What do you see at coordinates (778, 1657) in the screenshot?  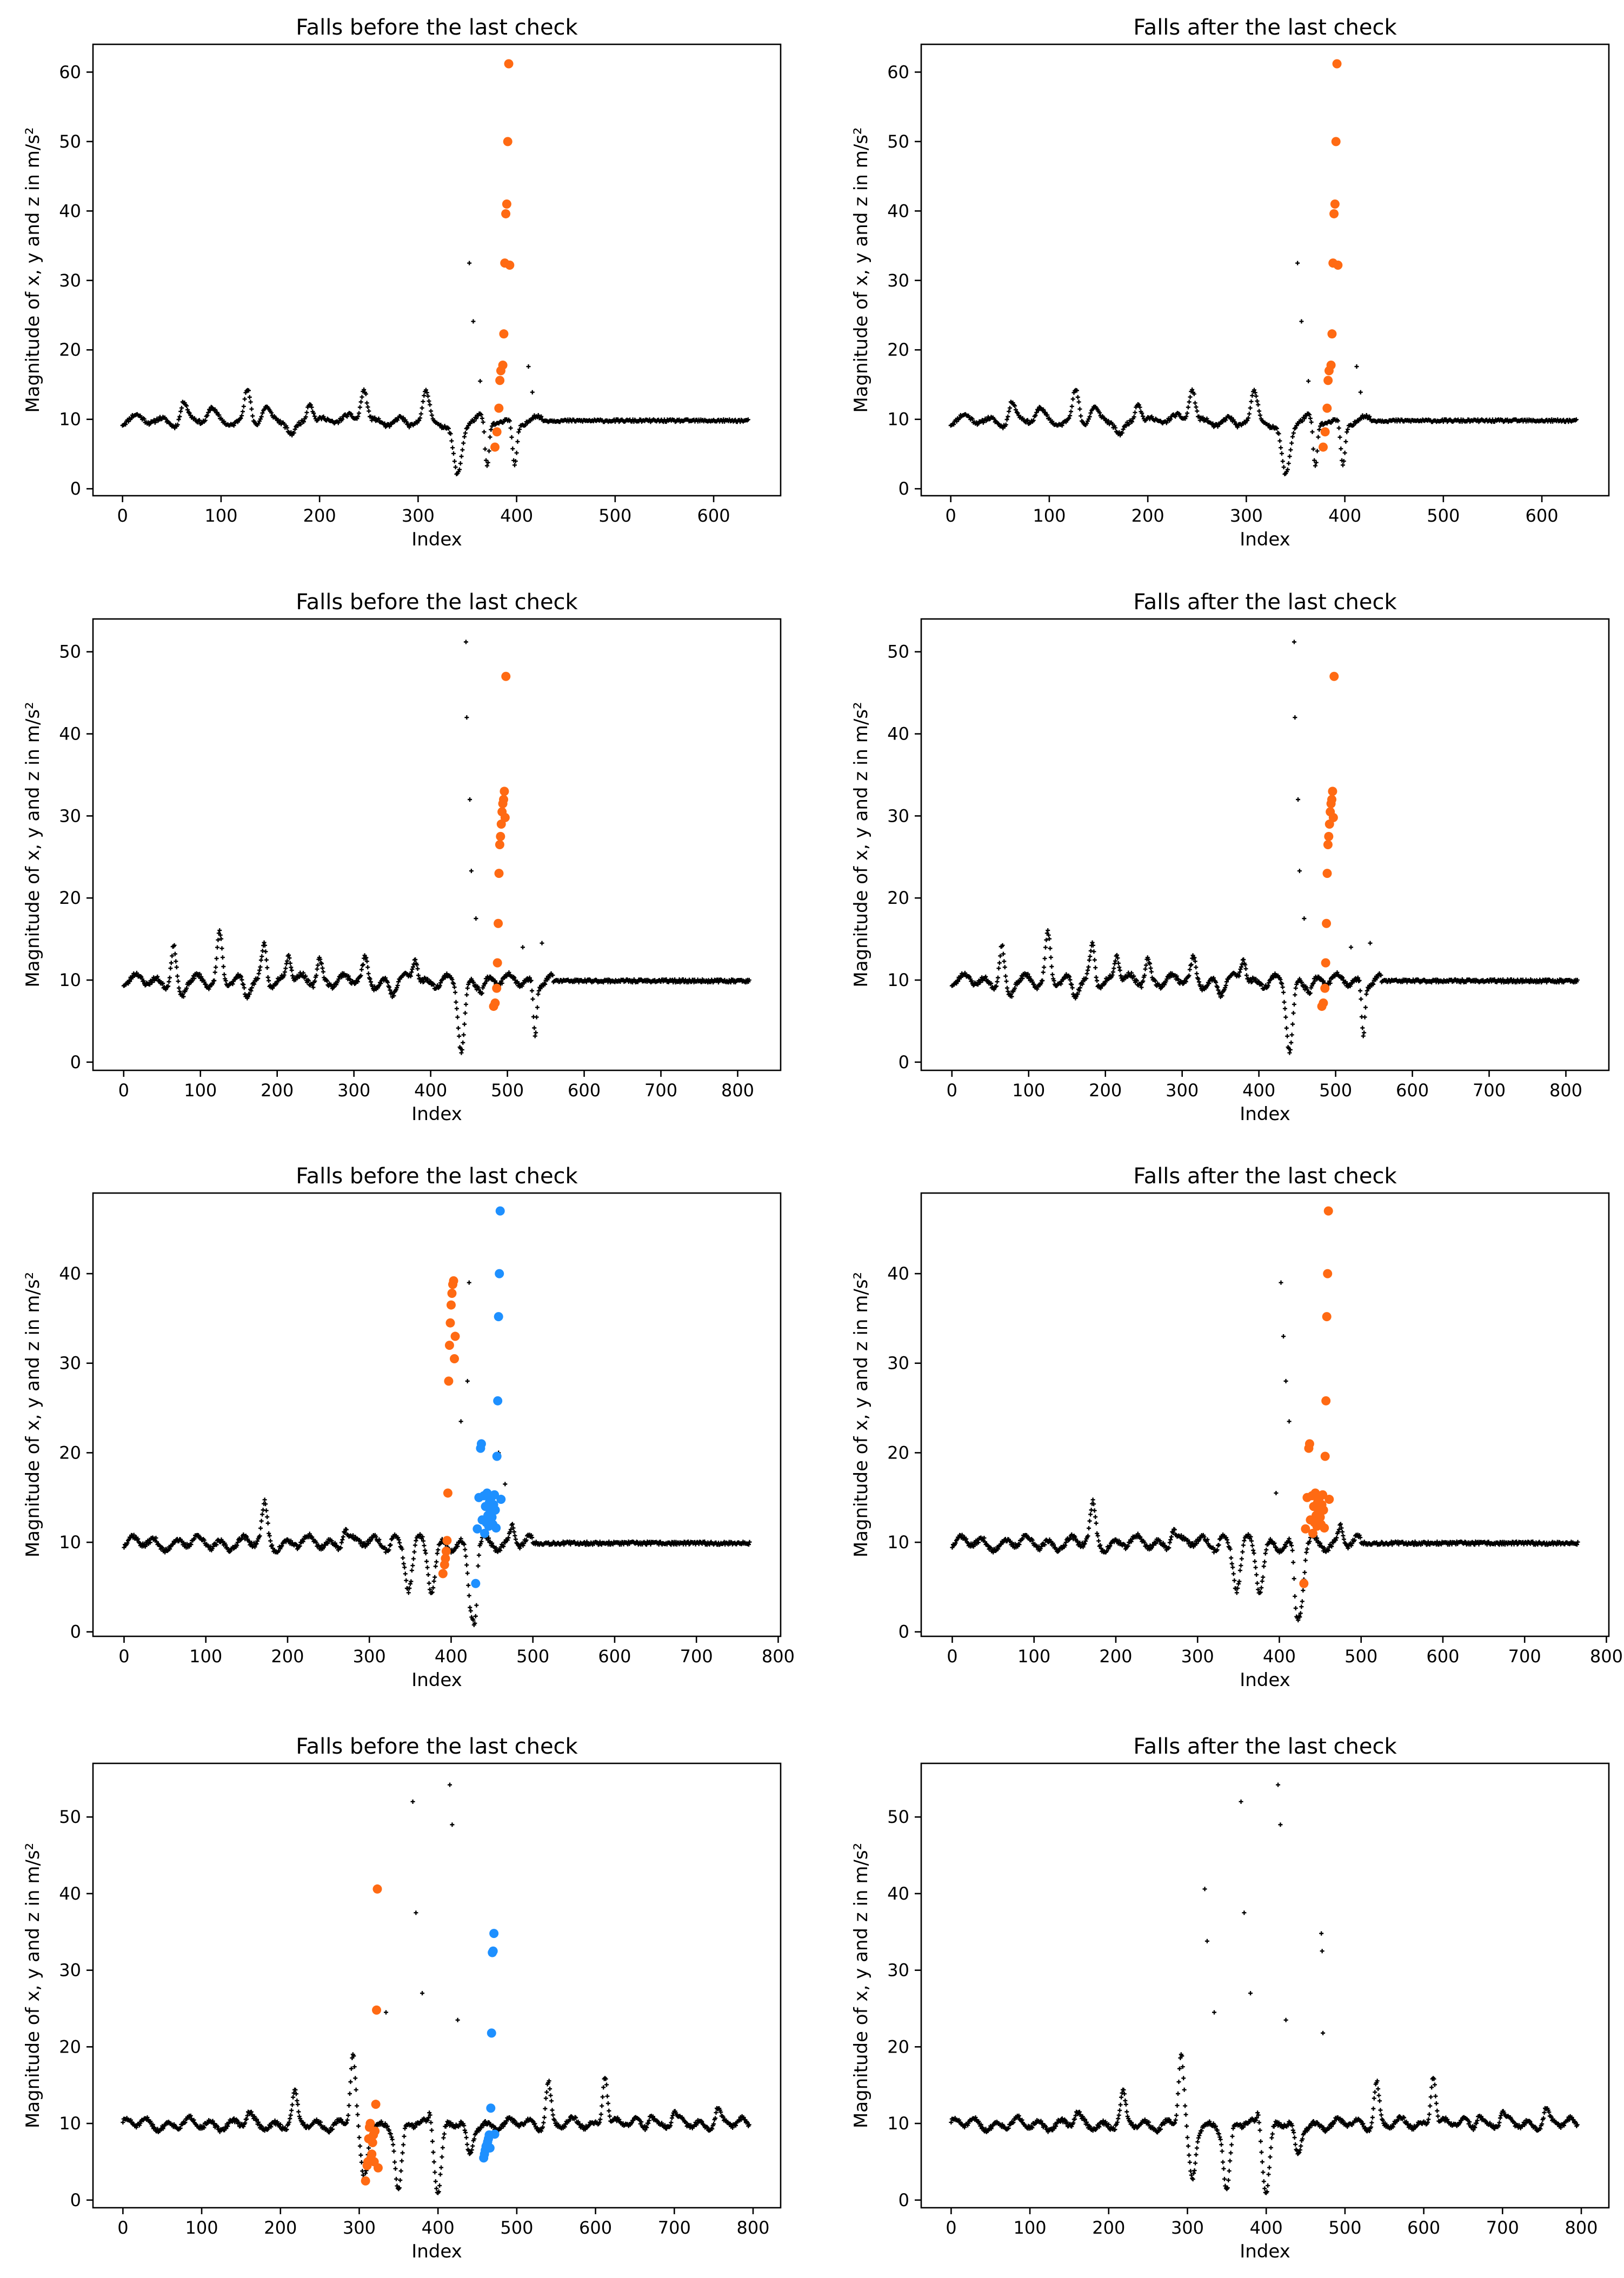 I see `x-tick-label: 800` at bounding box center [778, 1657].